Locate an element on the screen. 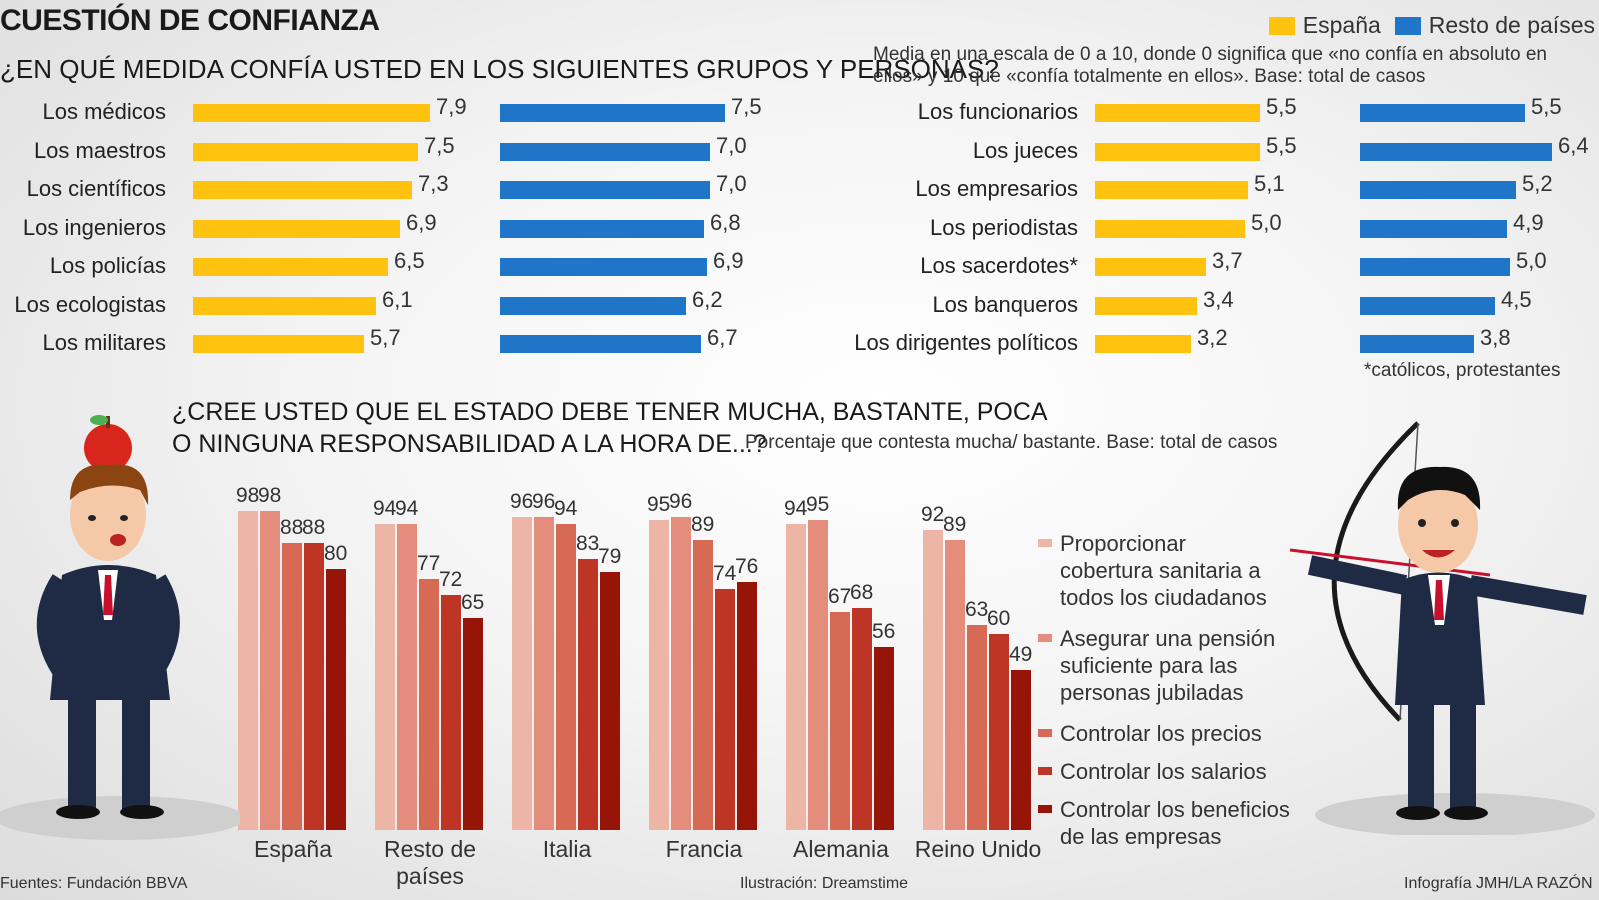  country-label: Reino Unido is located at coordinates (978, 849).